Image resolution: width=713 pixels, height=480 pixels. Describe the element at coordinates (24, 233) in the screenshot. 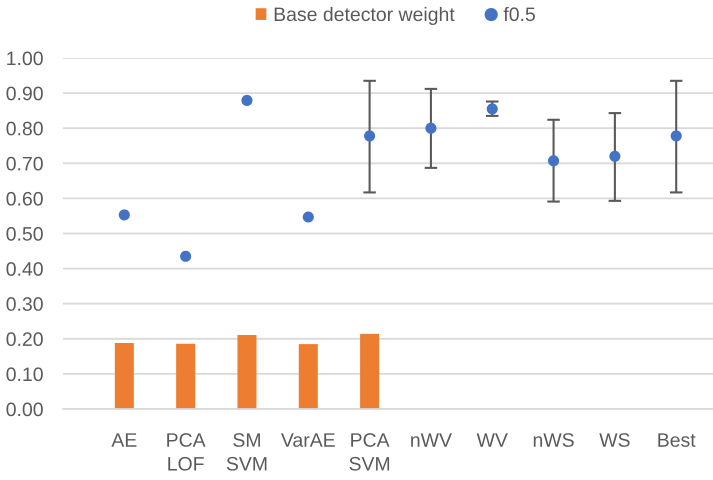

I see `y-tick-label: 0.50` at that location.